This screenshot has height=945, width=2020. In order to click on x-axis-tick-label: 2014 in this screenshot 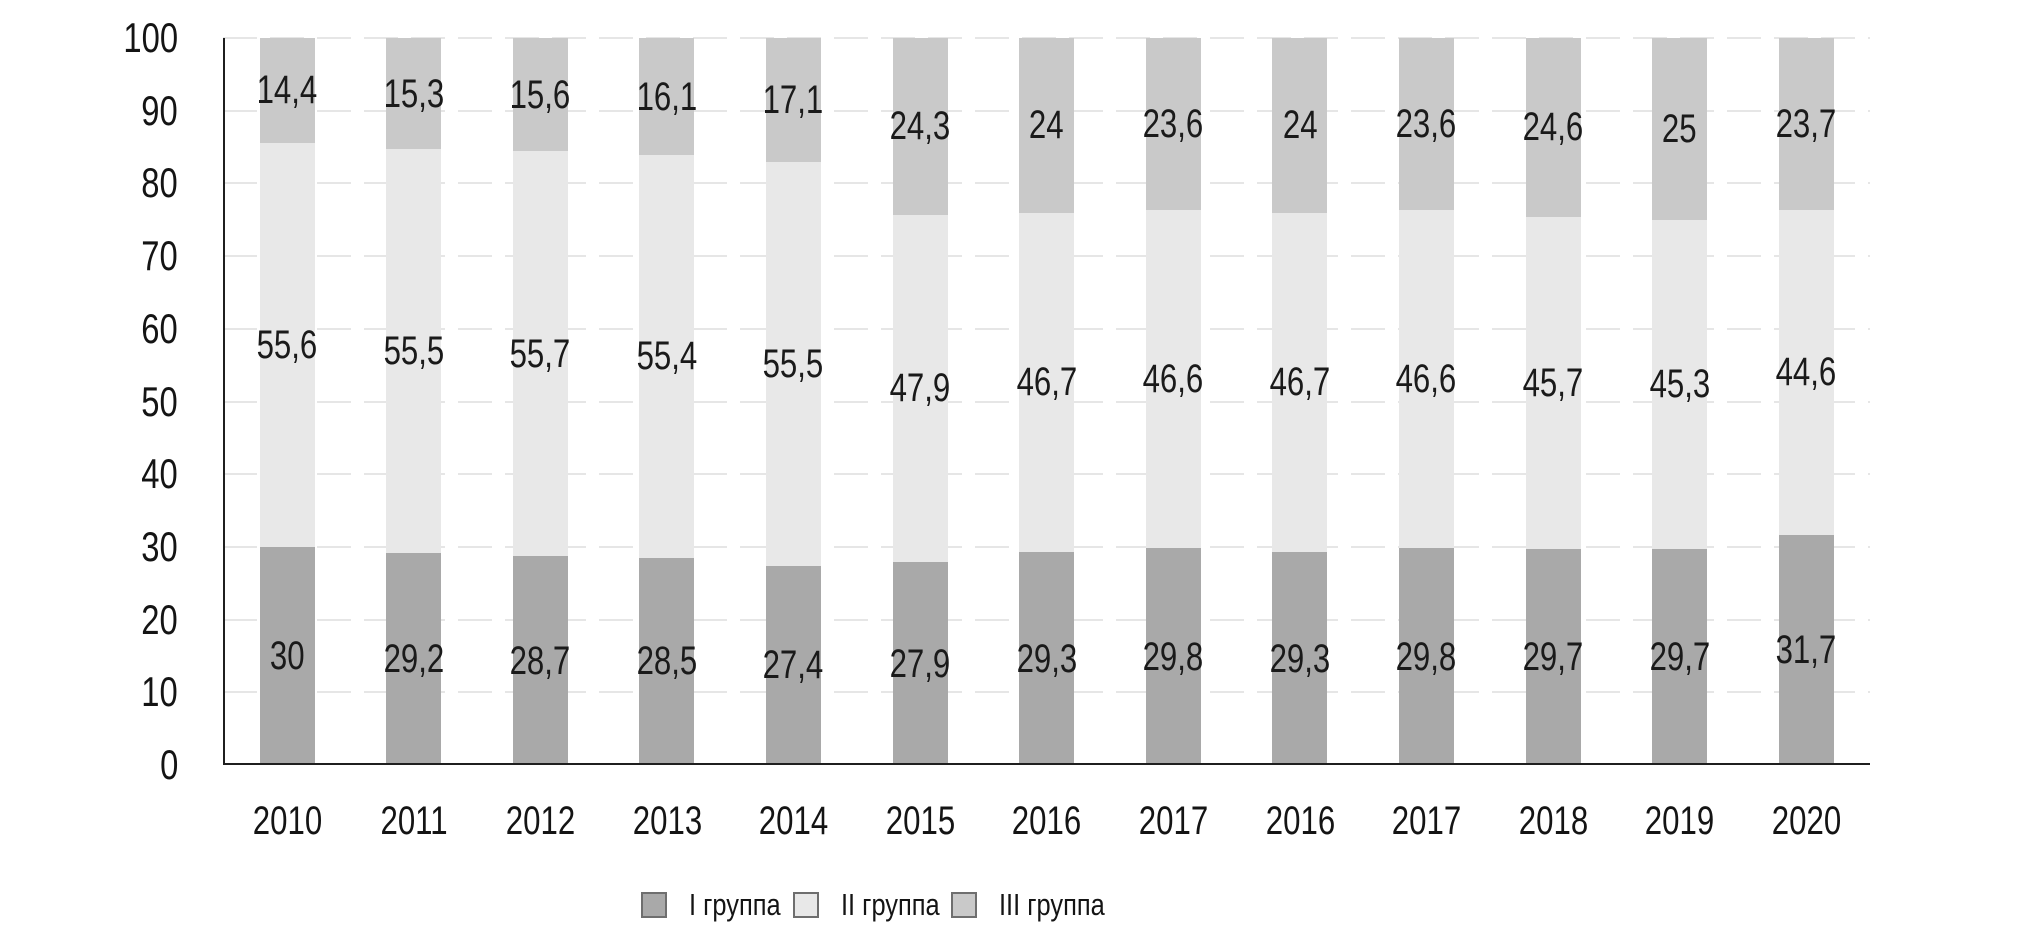, I will do `click(793, 821)`.